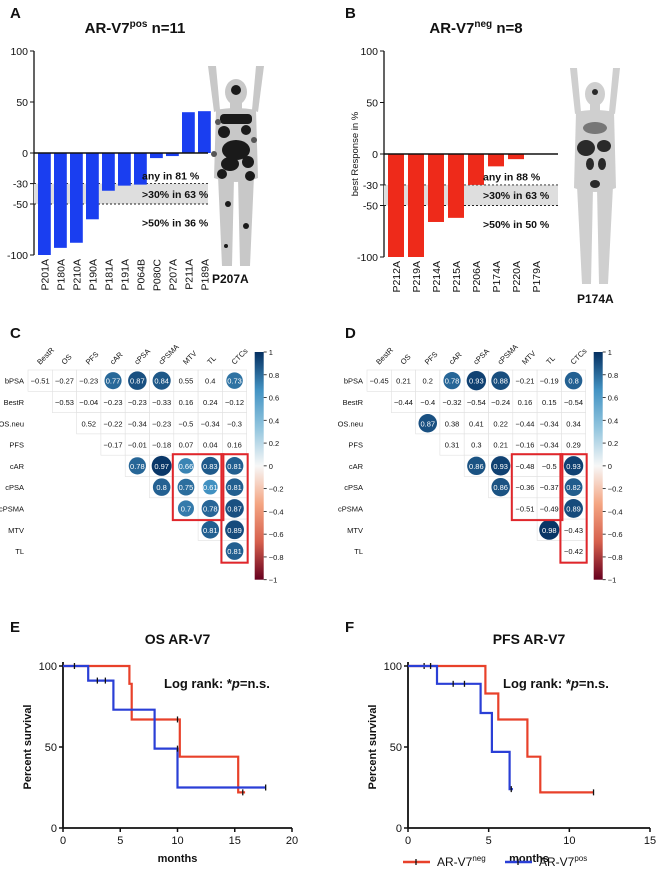 This screenshot has height=877, width=657. I want to click on bar-p181a, so click(108, 172).